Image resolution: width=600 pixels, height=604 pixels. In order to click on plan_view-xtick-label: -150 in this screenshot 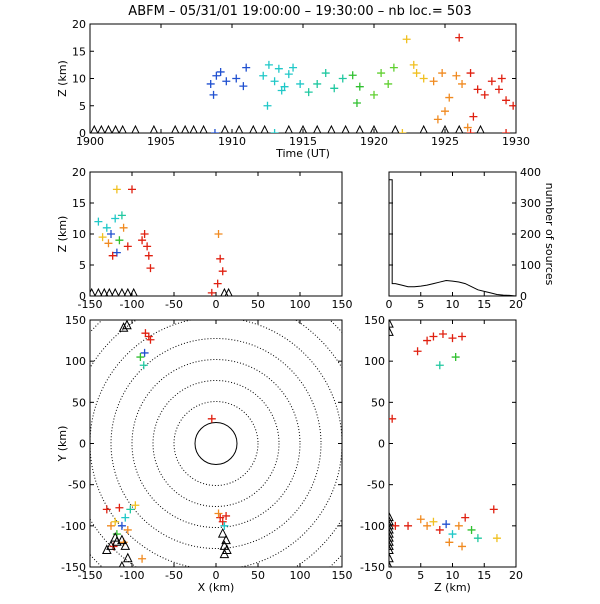, I will do `click(90, 575)`.